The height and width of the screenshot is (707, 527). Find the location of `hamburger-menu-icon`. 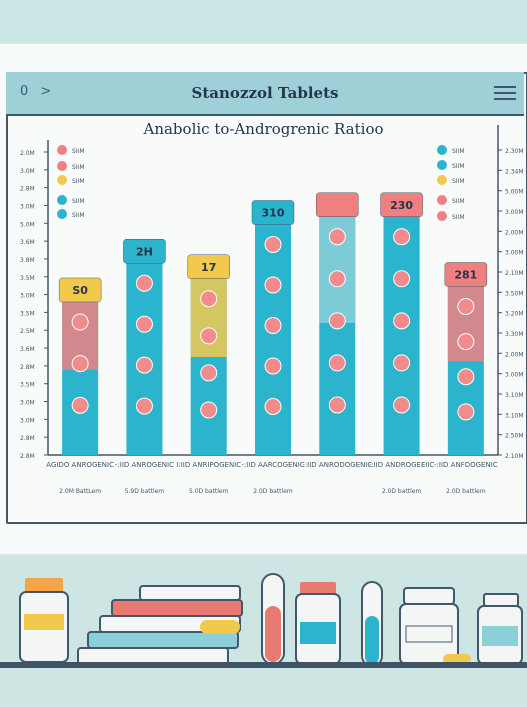

hamburger-menu-icon is located at coordinates (505, 95).